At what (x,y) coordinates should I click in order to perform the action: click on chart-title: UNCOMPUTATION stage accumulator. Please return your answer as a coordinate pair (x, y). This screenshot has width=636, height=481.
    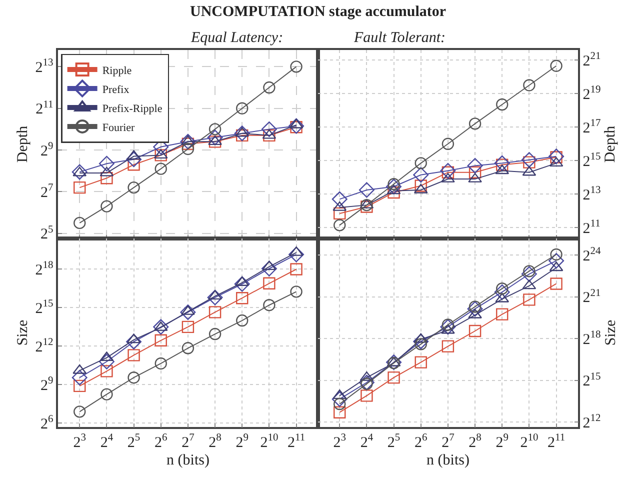
    Looking at the image, I should click on (318, 12).